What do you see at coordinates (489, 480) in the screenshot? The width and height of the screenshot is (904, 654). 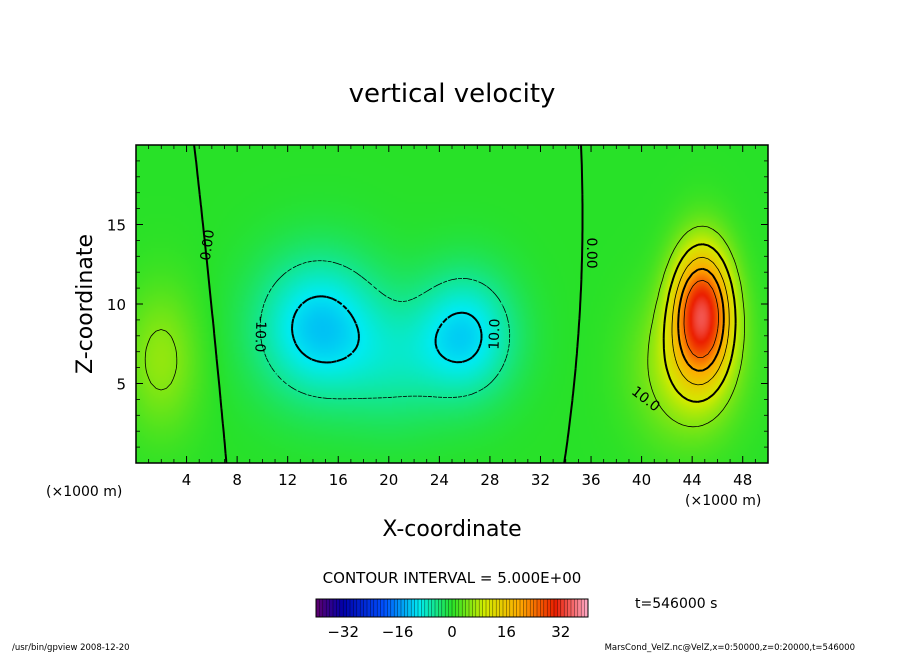 I see `x-tick-label: 28` at bounding box center [489, 480].